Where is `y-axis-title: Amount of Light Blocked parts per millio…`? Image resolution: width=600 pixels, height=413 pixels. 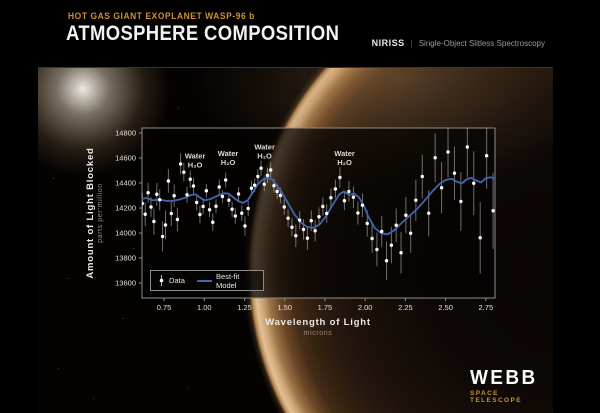
y-axis-title: Amount of Light Blocked parts per millio… is located at coordinates (99, 213).